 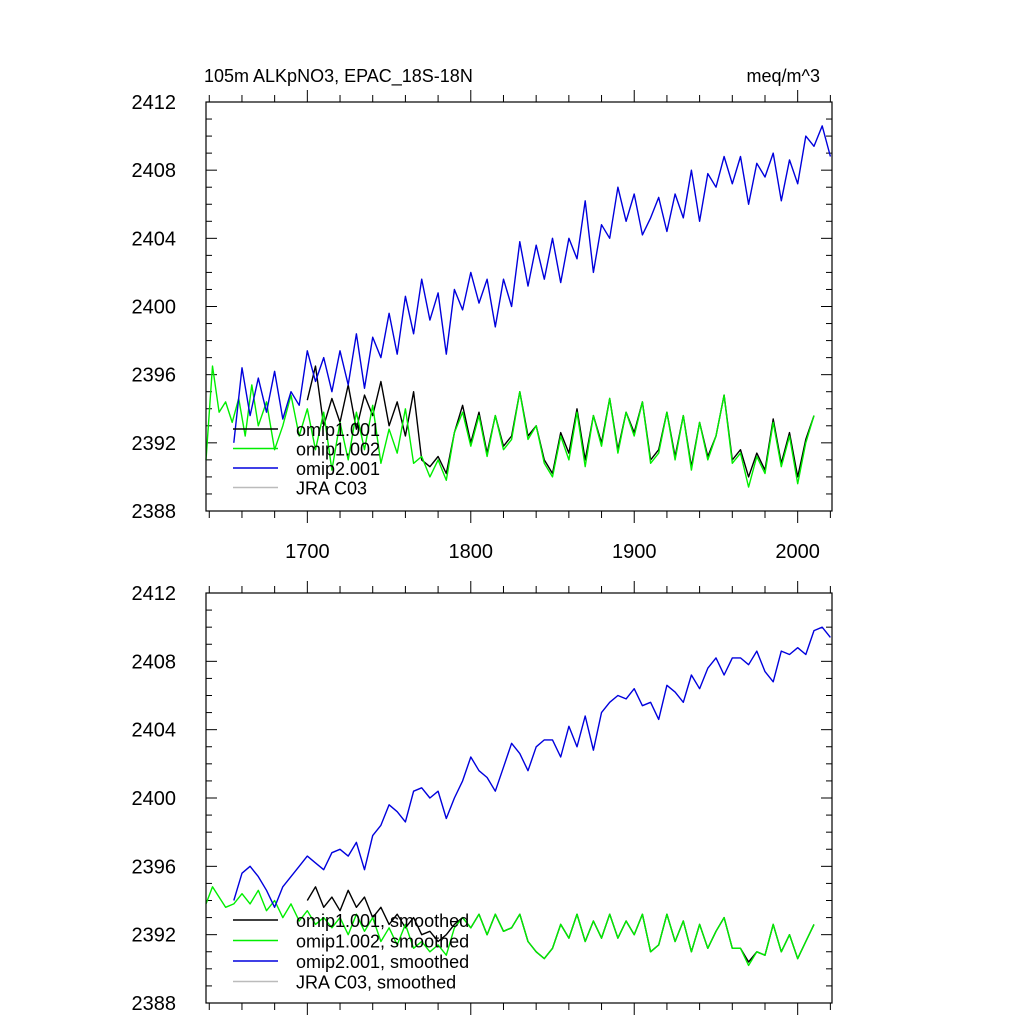 What do you see at coordinates (510, 926) in the screenshot?
I see `series-line-omip1-002-smoothed` at bounding box center [510, 926].